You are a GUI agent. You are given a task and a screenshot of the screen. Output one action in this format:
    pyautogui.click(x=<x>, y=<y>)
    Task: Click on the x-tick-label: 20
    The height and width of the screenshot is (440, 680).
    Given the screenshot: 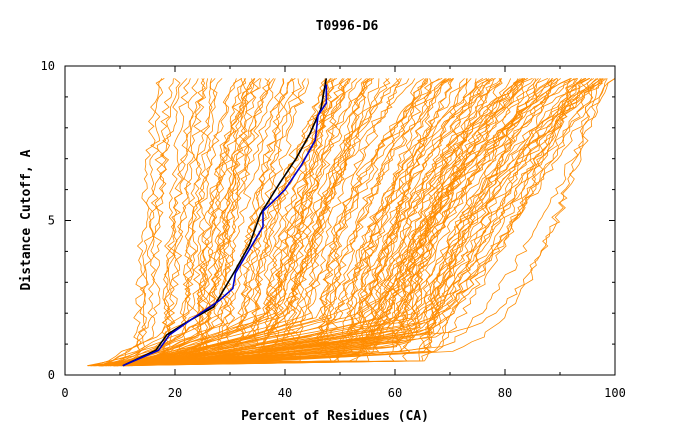 What is the action you would take?
    pyautogui.click(x=175, y=393)
    